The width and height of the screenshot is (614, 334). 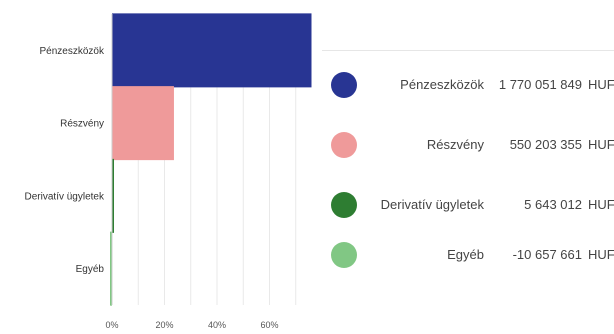 What do you see at coordinates (553, 204) in the screenshot?
I see `legend-value: 5 643 012` at bounding box center [553, 204].